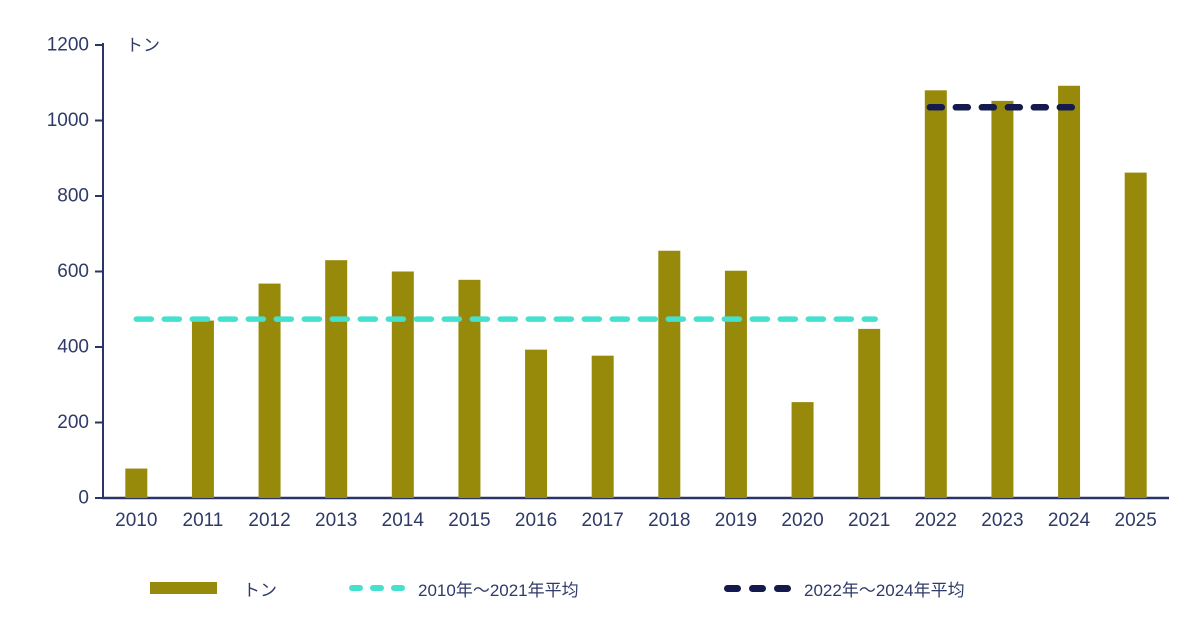 The image size is (1200, 631). I want to click on x-label-2021: 2021, so click(869, 520).